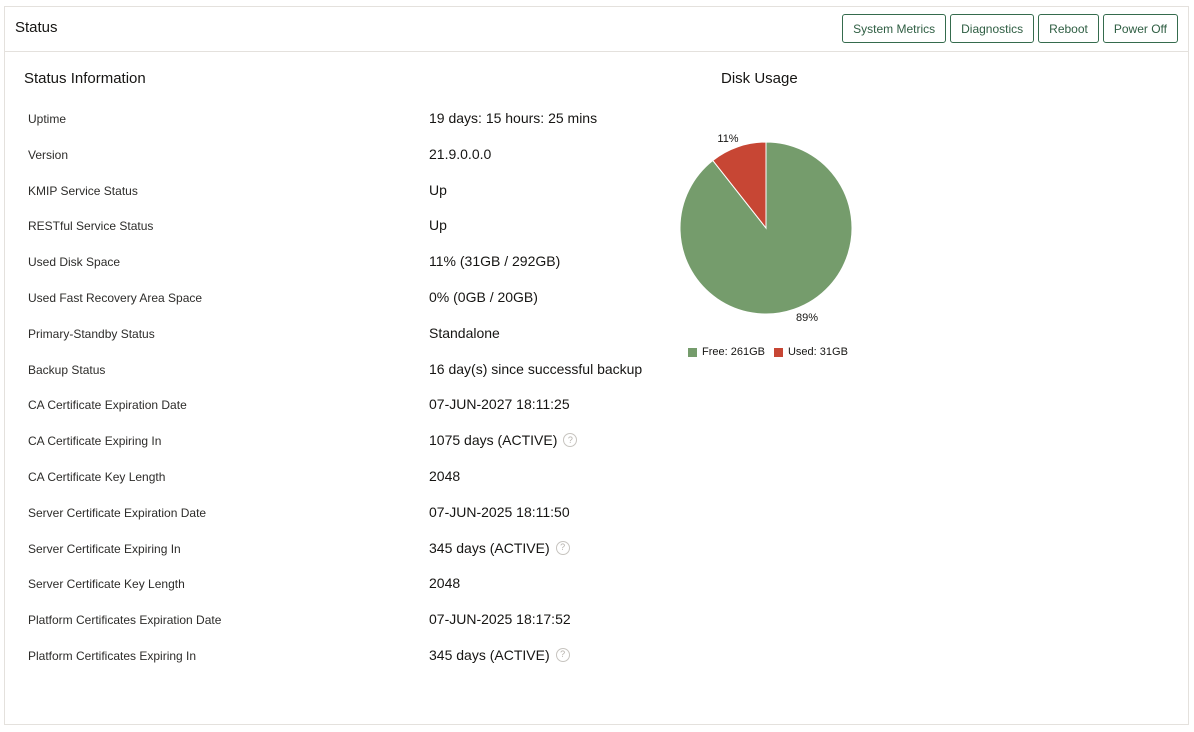 The height and width of the screenshot is (732, 1194). Describe the element at coordinates (74, 262) in the screenshot. I see `info-label: Used Disk Space` at that location.